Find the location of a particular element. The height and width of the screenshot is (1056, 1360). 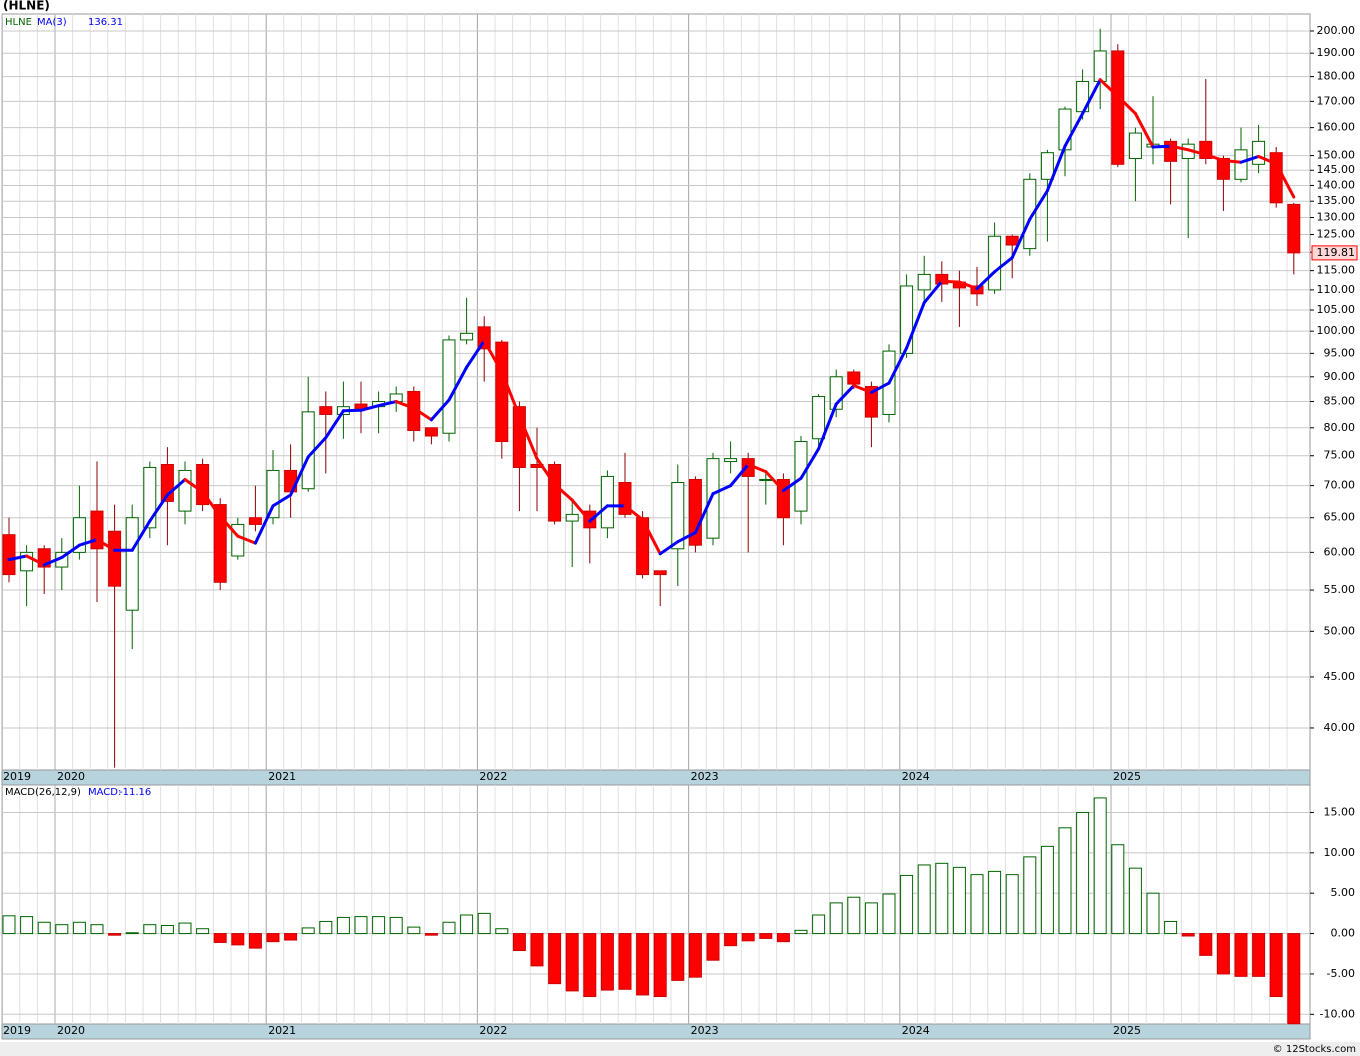

y-tick-label: 190.00 is located at coordinates (1336, 52).